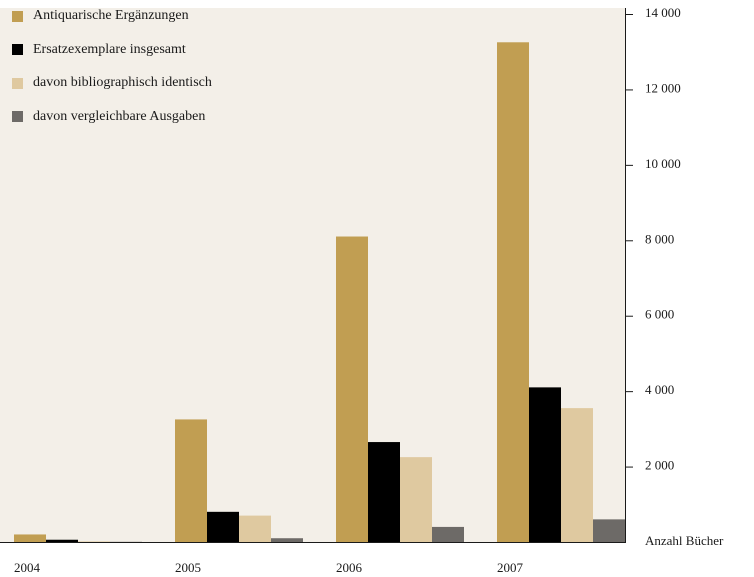 This screenshot has height=577, width=754. What do you see at coordinates (545, 464) in the screenshot?
I see `bar-ersatzexemplare-insgesamt-2007` at bounding box center [545, 464].